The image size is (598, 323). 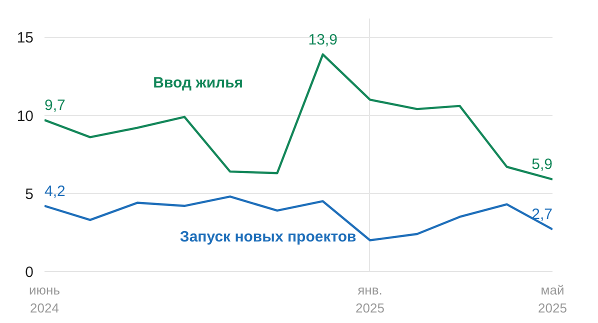 I want to click on y-tick-label: 15, so click(x=25, y=38).